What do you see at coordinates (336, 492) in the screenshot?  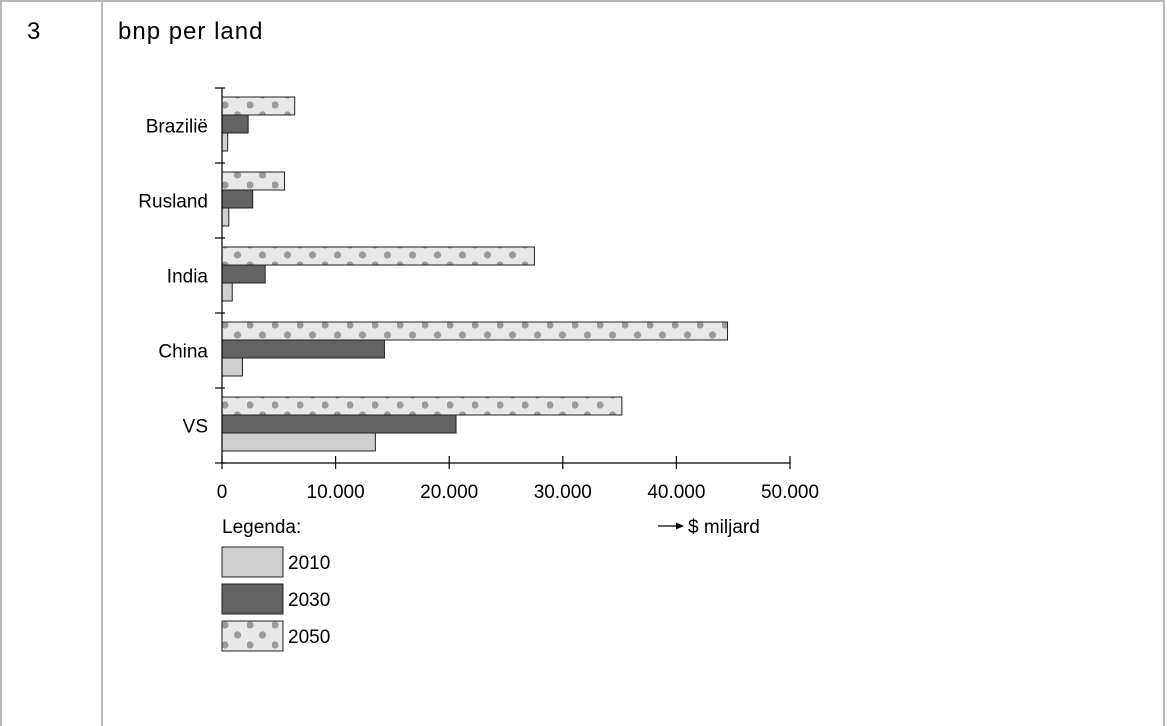 I see `x-tick-label: 10.000` at bounding box center [336, 492].